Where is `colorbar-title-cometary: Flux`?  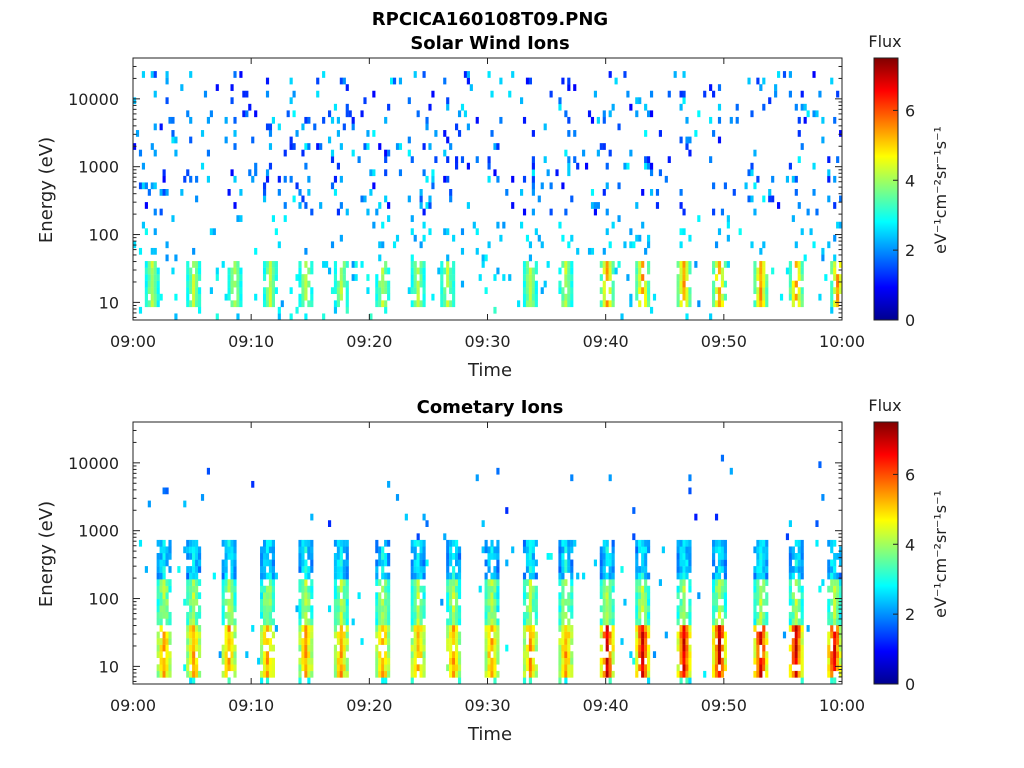
colorbar-title-cometary: Flux is located at coordinates (884, 405).